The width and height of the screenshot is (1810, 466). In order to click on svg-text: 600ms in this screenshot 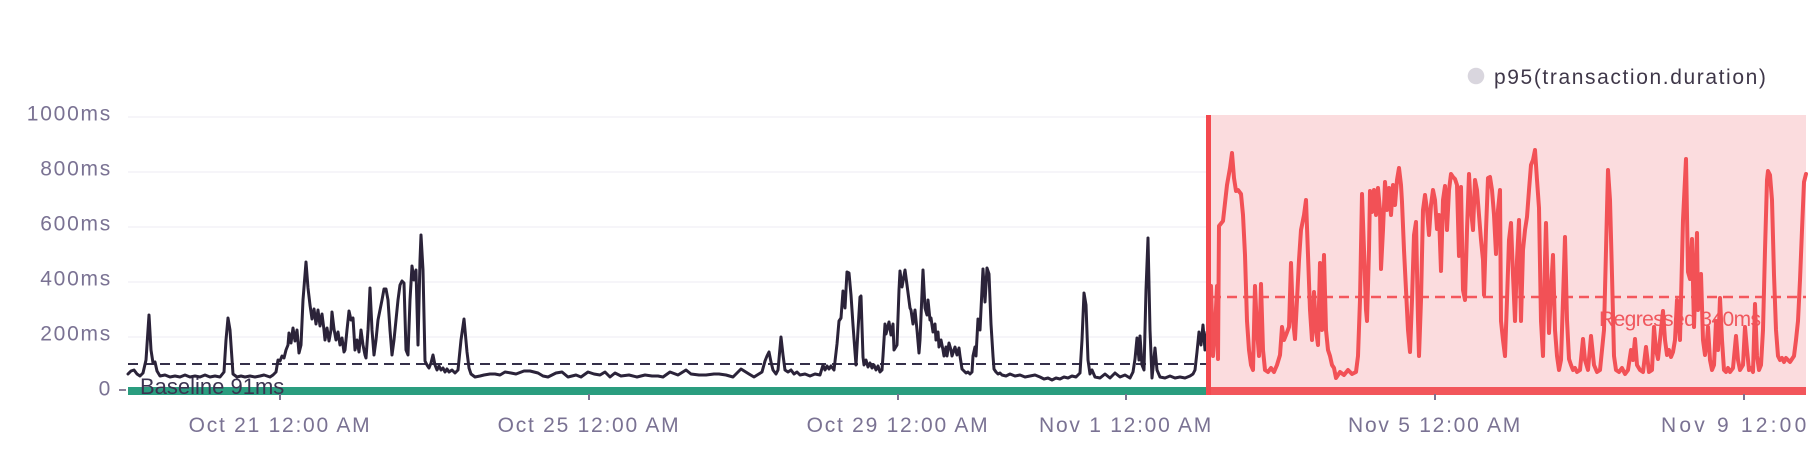, I will do `click(76, 224)`.